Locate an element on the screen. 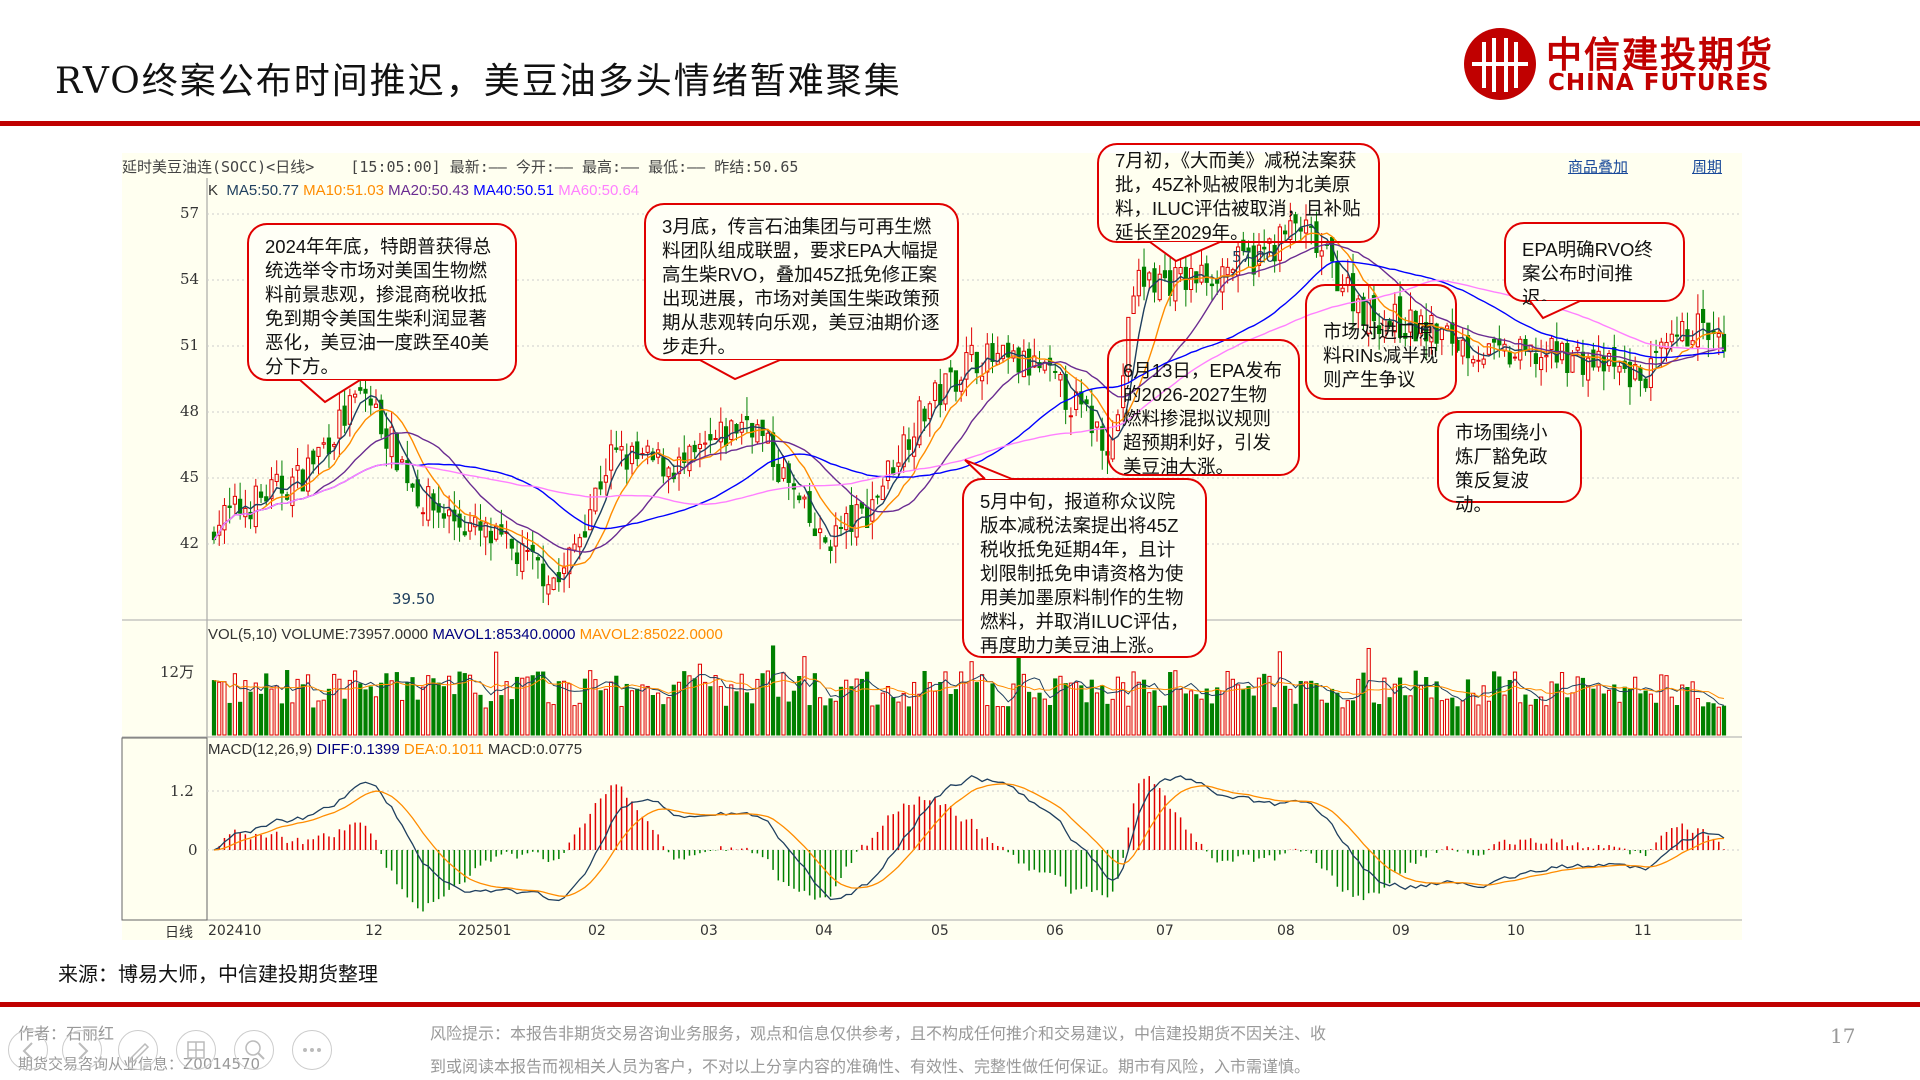  overlay-link: 商品叠加 is located at coordinates (1598, 167).